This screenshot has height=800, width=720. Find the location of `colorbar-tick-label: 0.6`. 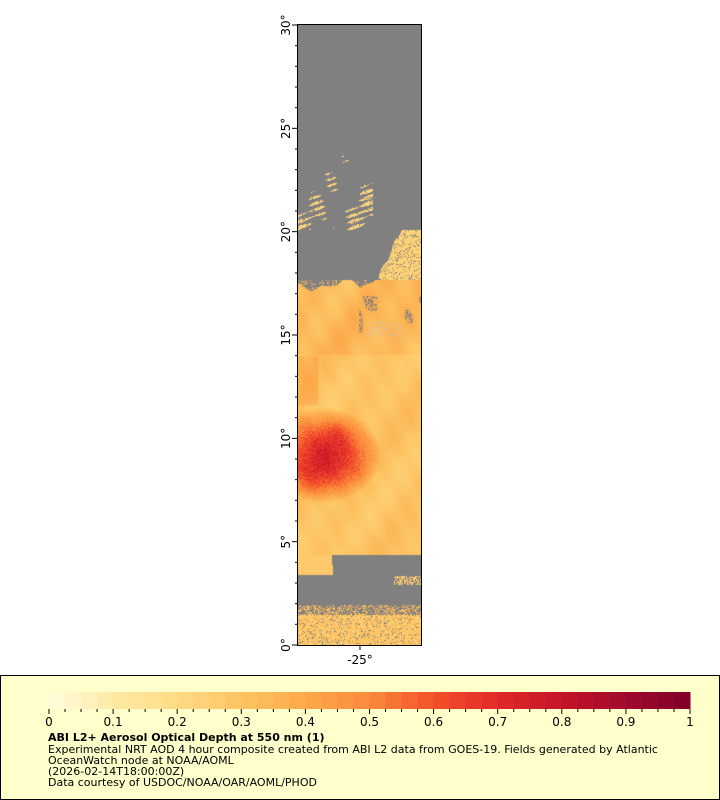

colorbar-tick-label: 0.6 is located at coordinates (433, 722).